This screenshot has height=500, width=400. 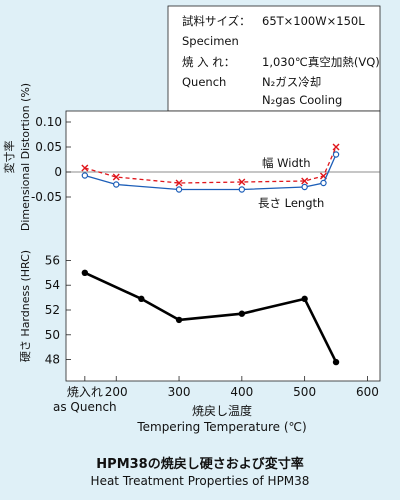 I want to click on hardness-y-tick-label: 56, so click(x=52, y=260).